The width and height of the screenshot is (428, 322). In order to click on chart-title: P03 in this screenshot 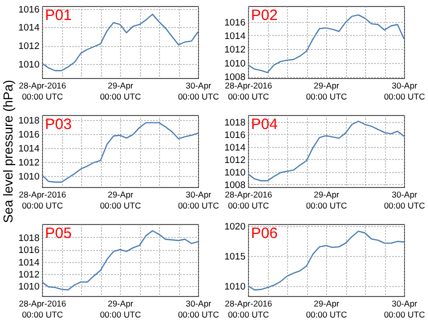, I will do `click(58, 124)`.